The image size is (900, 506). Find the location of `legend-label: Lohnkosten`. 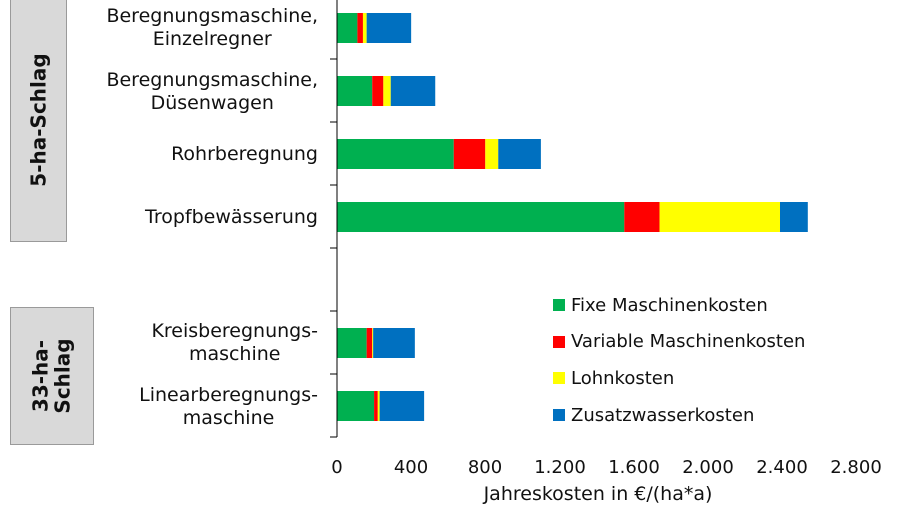

legend-label: Lohnkosten is located at coordinates (623, 378).